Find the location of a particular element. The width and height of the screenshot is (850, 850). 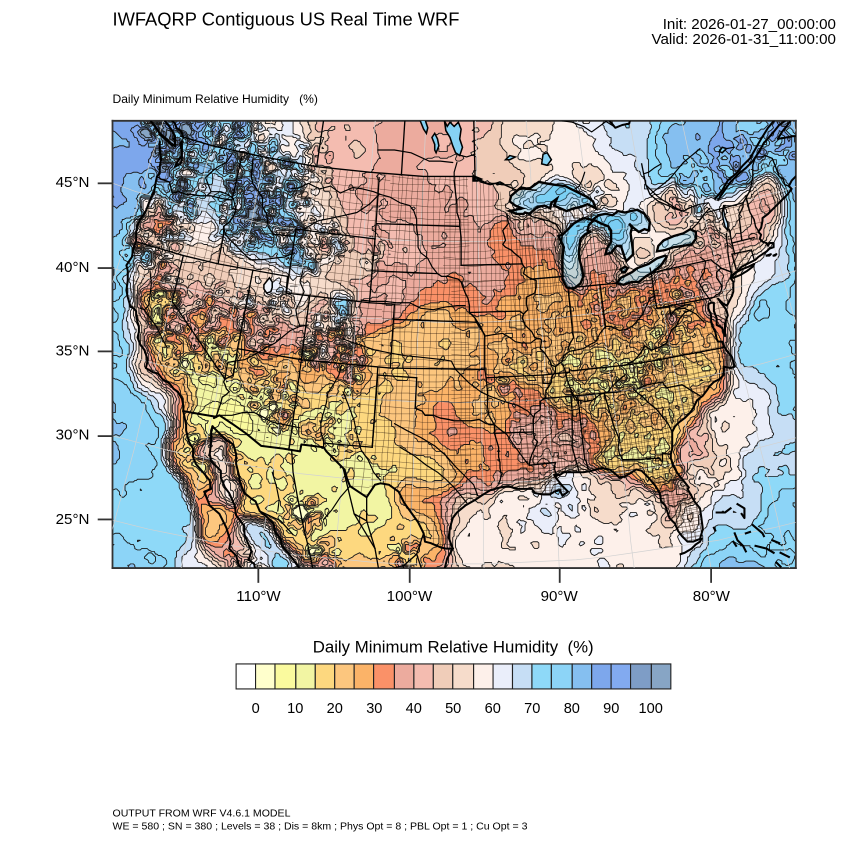

svg-text: 10 is located at coordinates (295, 709).